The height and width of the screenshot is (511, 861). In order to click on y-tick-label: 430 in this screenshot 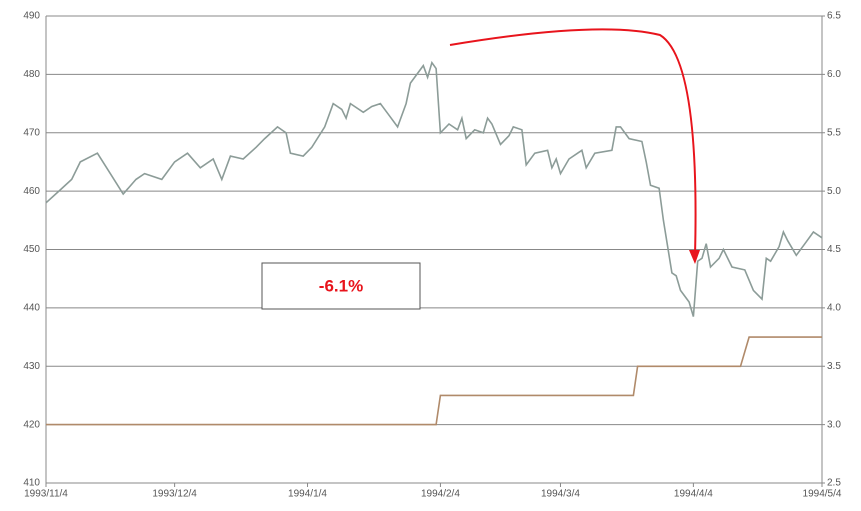, I will do `click(31, 366)`.